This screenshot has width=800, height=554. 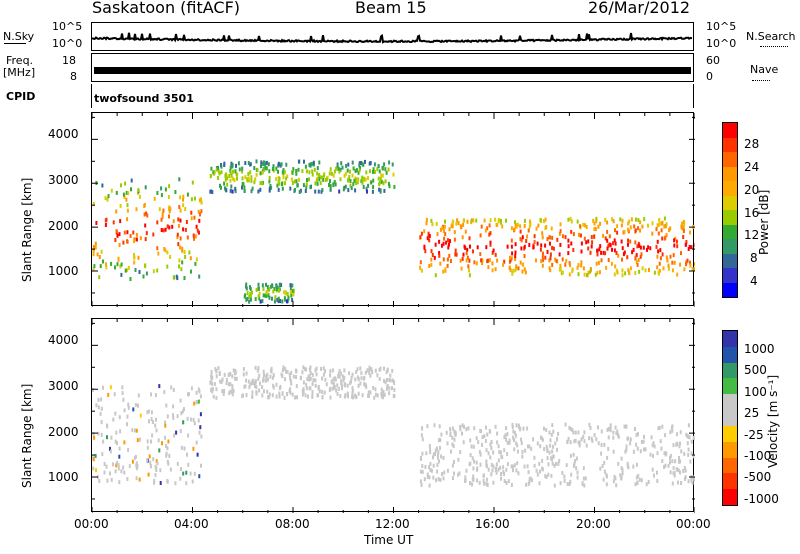 I want to click on velocity-colorbar-fill, so click(x=730, y=418).